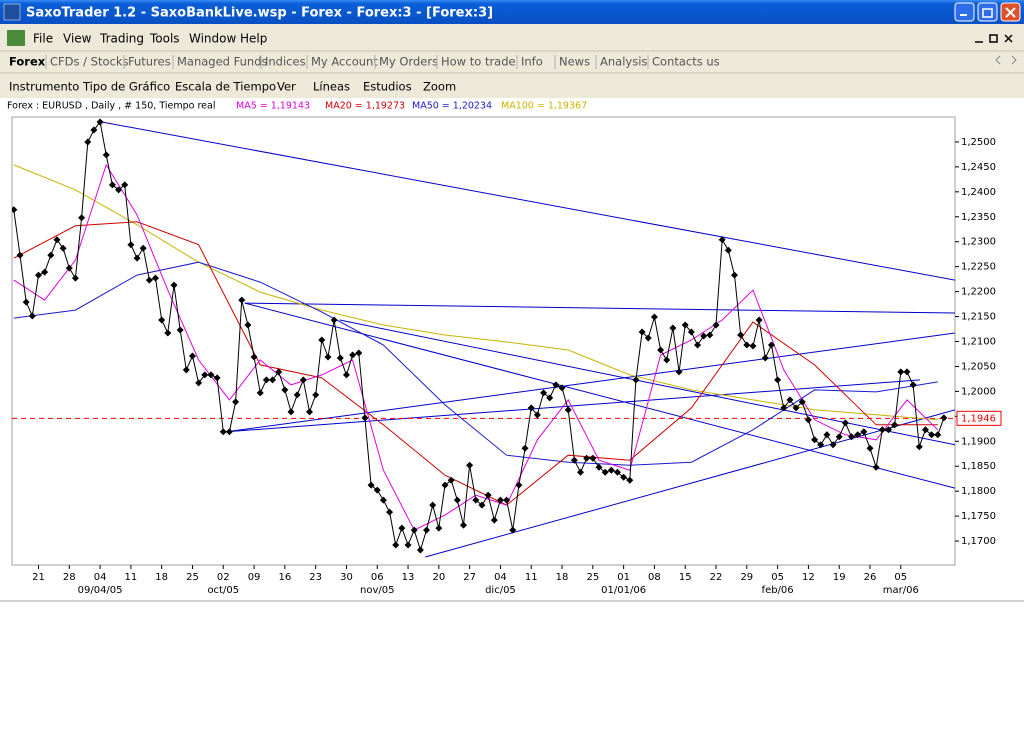 Image resolution: width=1024 pixels, height=742 pixels. Describe the element at coordinates (408, 62) in the screenshot. I see `tab: My Orders` at that location.